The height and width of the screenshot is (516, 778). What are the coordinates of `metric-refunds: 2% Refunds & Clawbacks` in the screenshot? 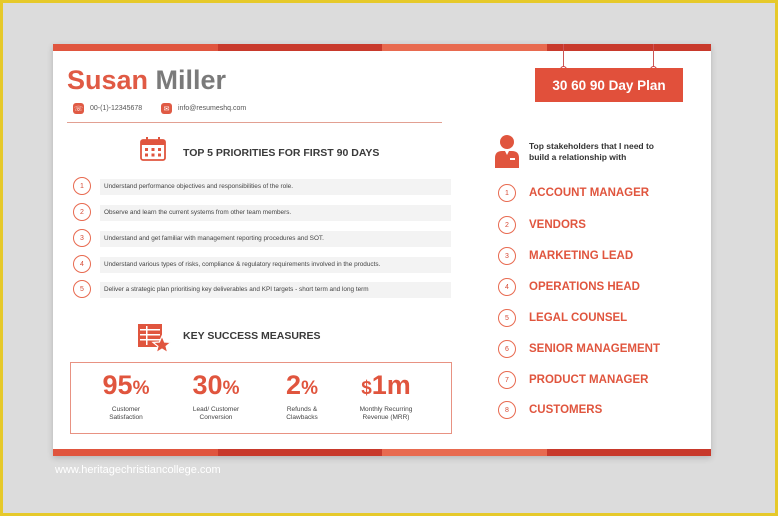 It's located at (302, 395).